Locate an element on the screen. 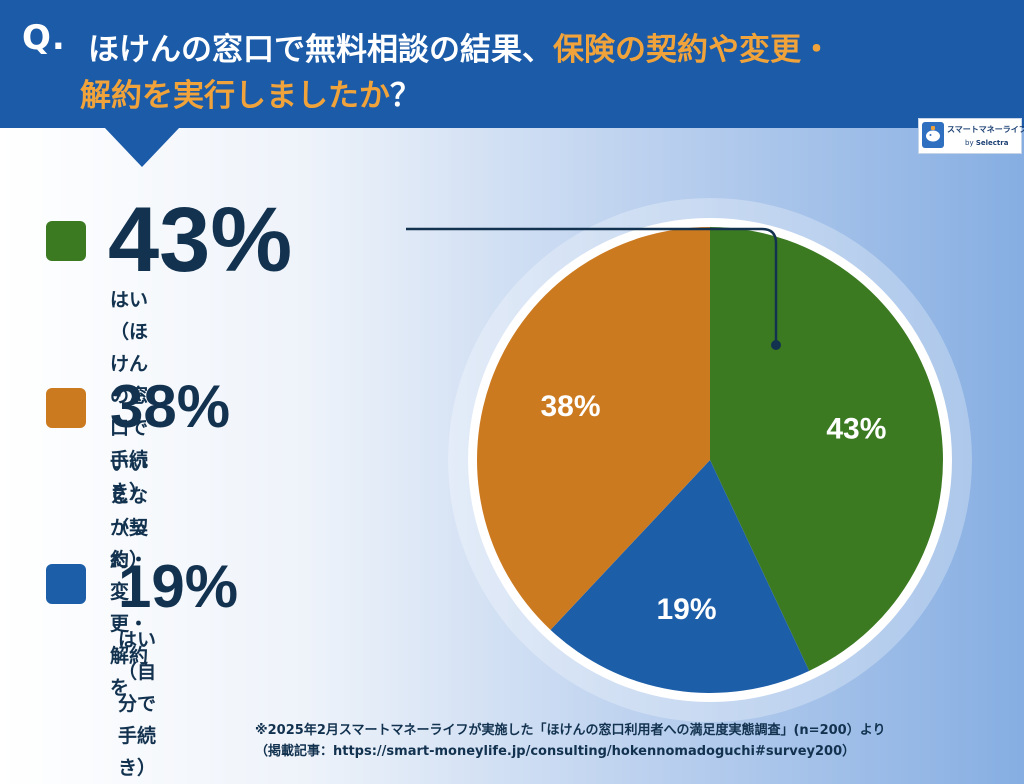 Image resolution: width=1024 pixels, height=784 pixels. legend-label: いいえ（契約・変更・解約を is located at coordinates (129, 576).